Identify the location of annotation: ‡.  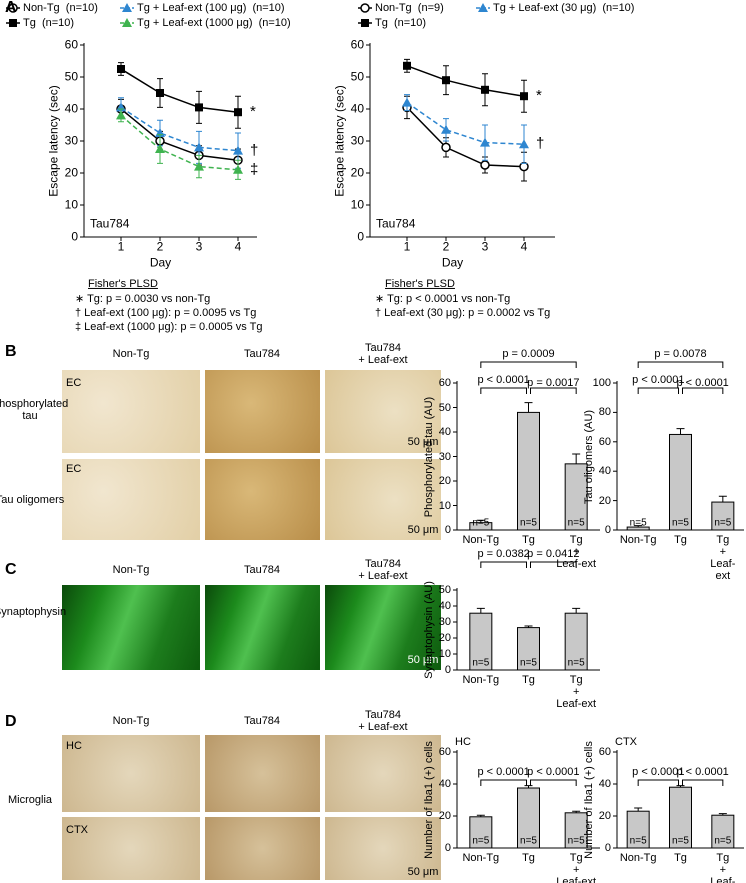
(254, 169).